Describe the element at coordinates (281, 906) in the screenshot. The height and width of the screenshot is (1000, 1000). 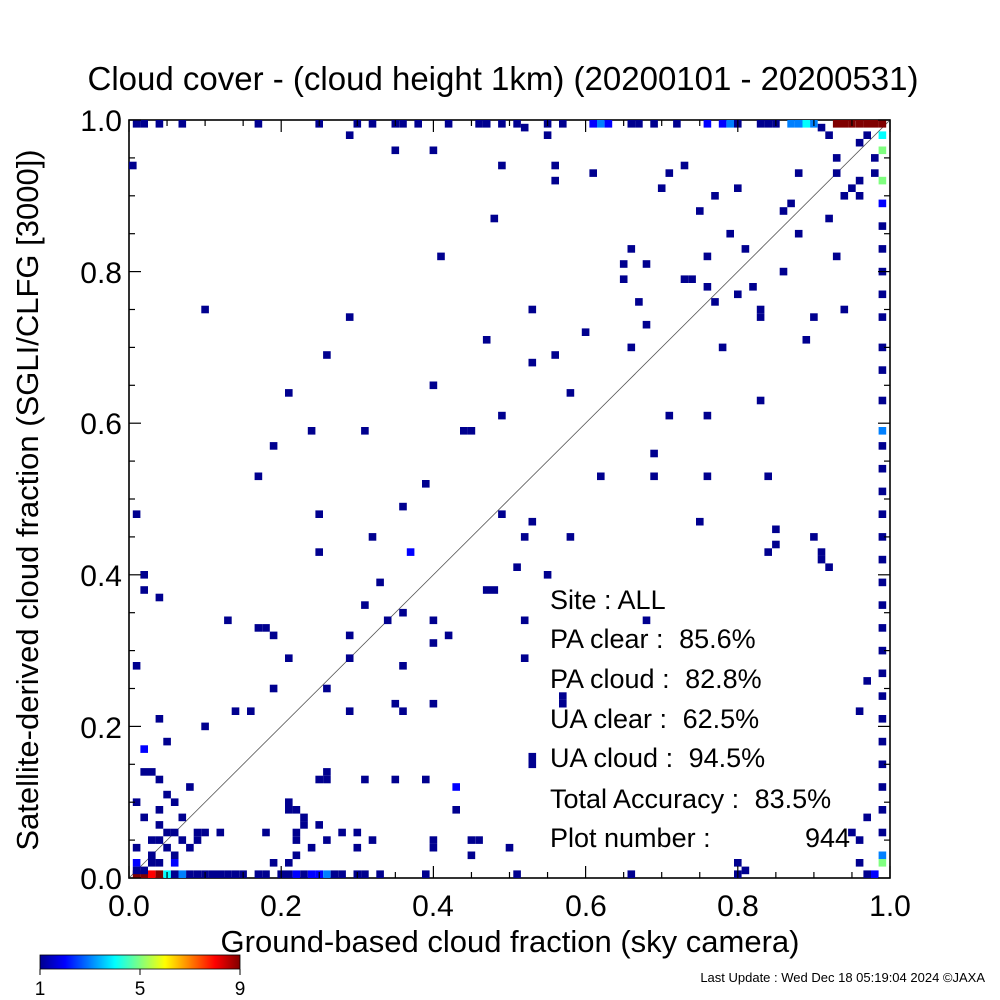
I see `x-tick-label-1: 0.2` at that location.